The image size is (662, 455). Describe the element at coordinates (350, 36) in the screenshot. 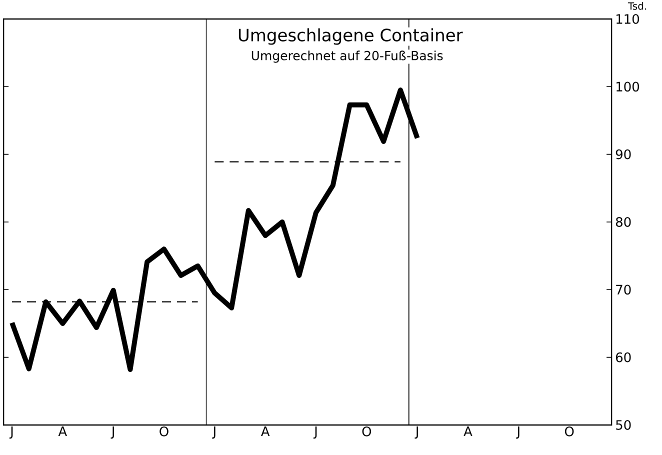

I see `text: Umgeschlagene Container` at that location.